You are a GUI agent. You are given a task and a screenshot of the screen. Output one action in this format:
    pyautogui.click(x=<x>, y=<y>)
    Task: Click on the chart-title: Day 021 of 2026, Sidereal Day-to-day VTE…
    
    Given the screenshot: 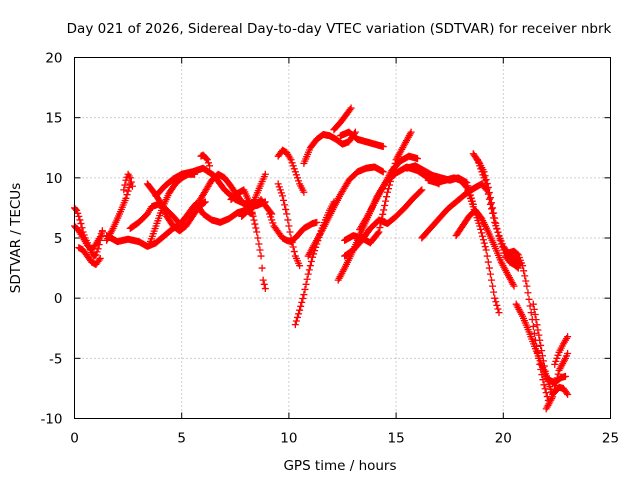 What is the action you would take?
    pyautogui.click(x=339, y=29)
    